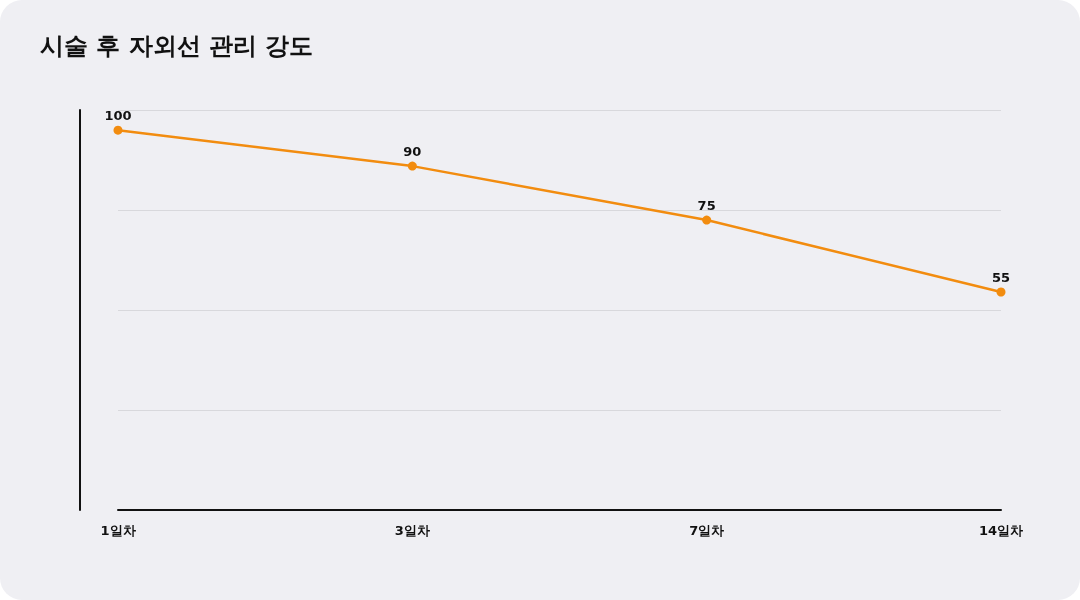 This screenshot has width=1080, height=600. Describe the element at coordinates (707, 530) in the screenshot. I see `x-tick-label: 7일차` at that location.